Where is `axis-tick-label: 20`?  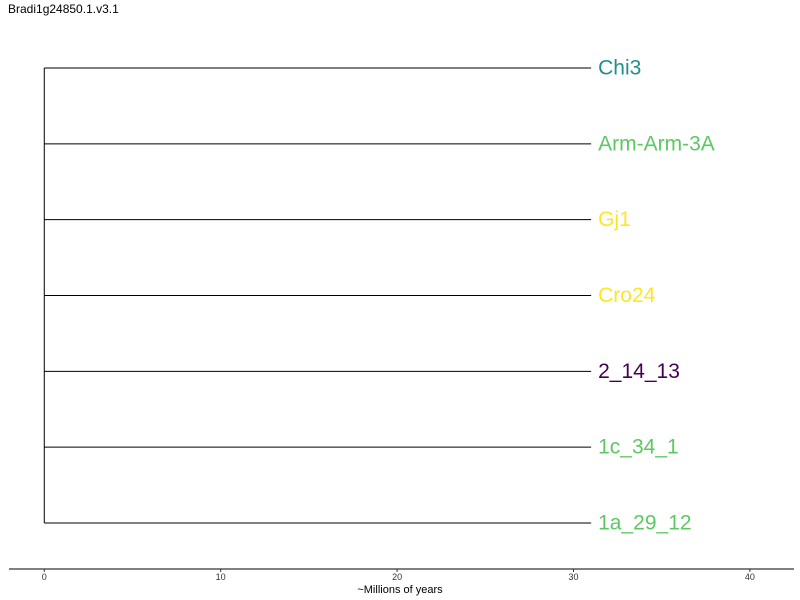 axis-tick-label: 20 is located at coordinates (397, 577).